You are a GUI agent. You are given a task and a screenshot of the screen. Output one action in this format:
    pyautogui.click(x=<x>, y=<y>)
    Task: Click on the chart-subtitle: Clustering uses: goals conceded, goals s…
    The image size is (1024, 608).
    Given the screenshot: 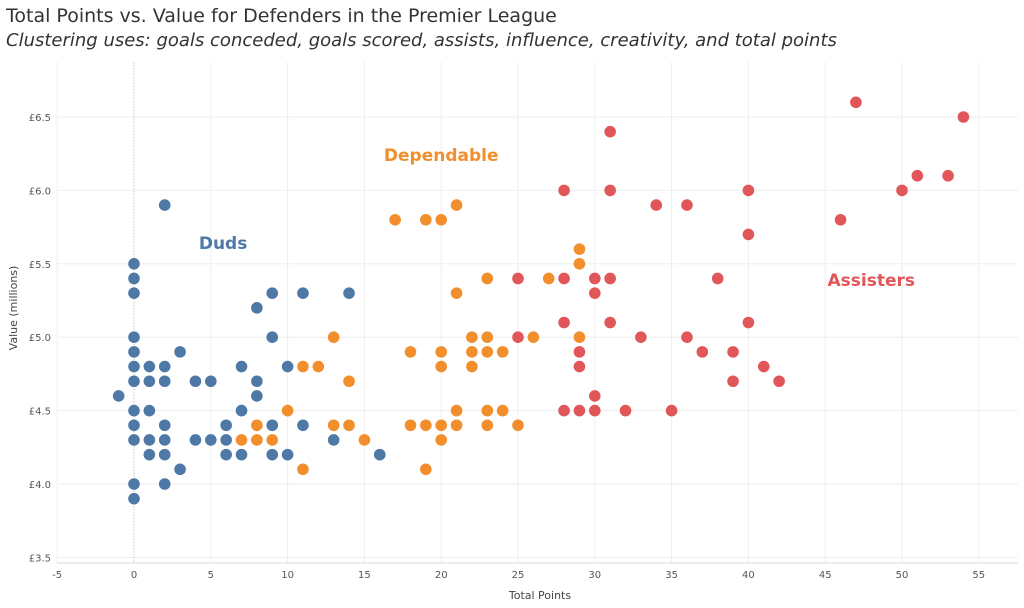 What is the action you would take?
    pyautogui.click(x=421, y=40)
    